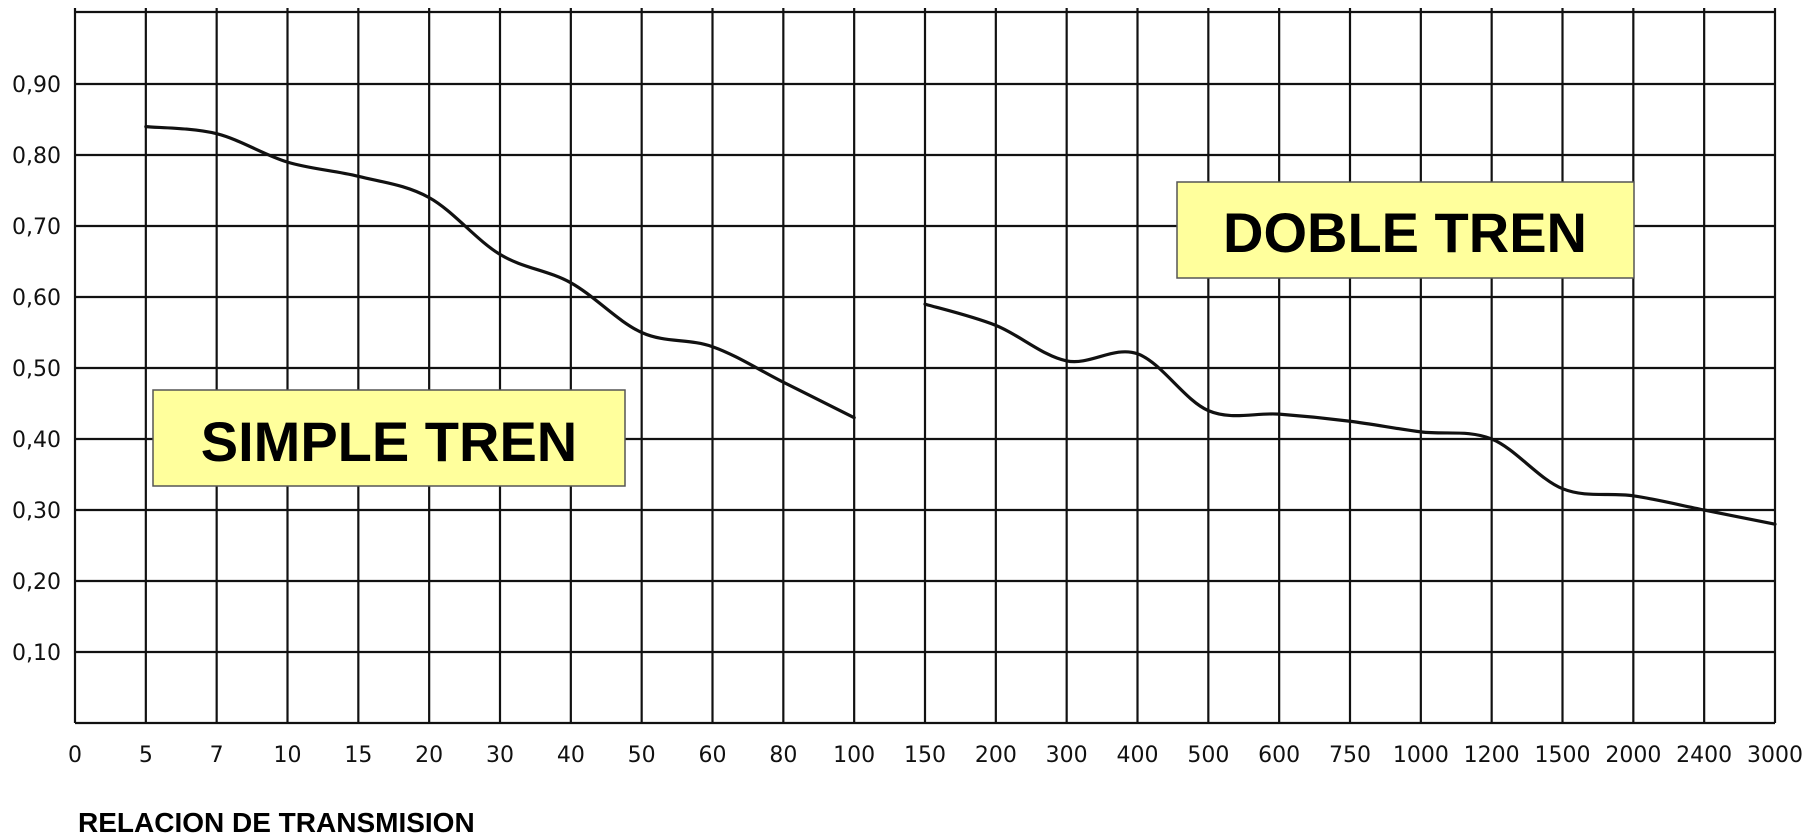  Describe the element at coordinates (1704, 755) in the screenshot. I see `x-tick-label: 2400` at that location.